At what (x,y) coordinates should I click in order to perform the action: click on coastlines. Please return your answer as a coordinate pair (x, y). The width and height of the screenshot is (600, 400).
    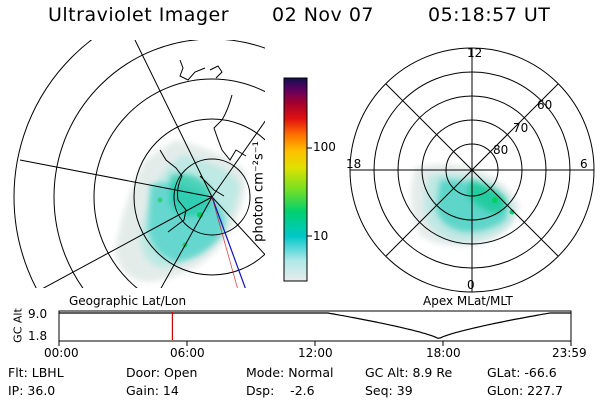
    Looking at the image, I should click on (203, 146).